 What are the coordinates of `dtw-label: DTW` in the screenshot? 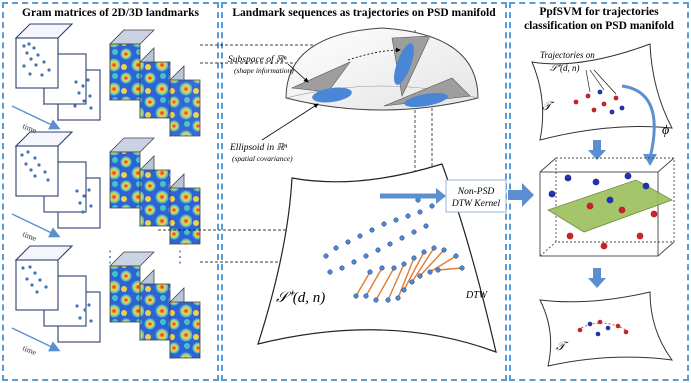 It's located at (477, 295).